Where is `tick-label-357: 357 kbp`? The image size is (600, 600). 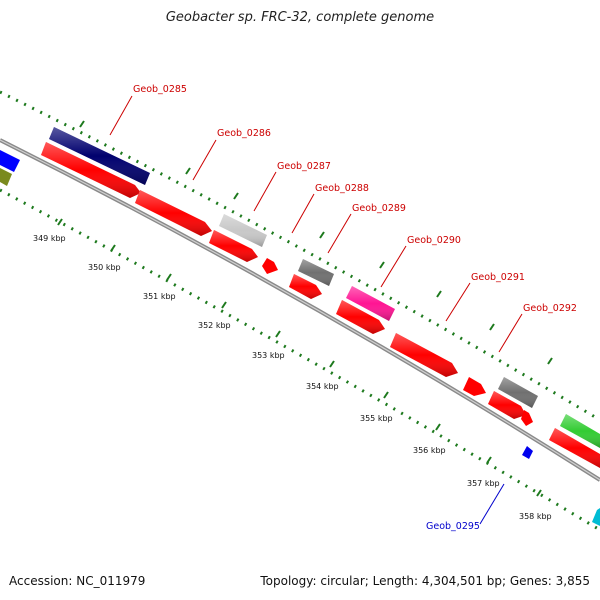
tick-label-357: 357 kbp is located at coordinates (483, 483).